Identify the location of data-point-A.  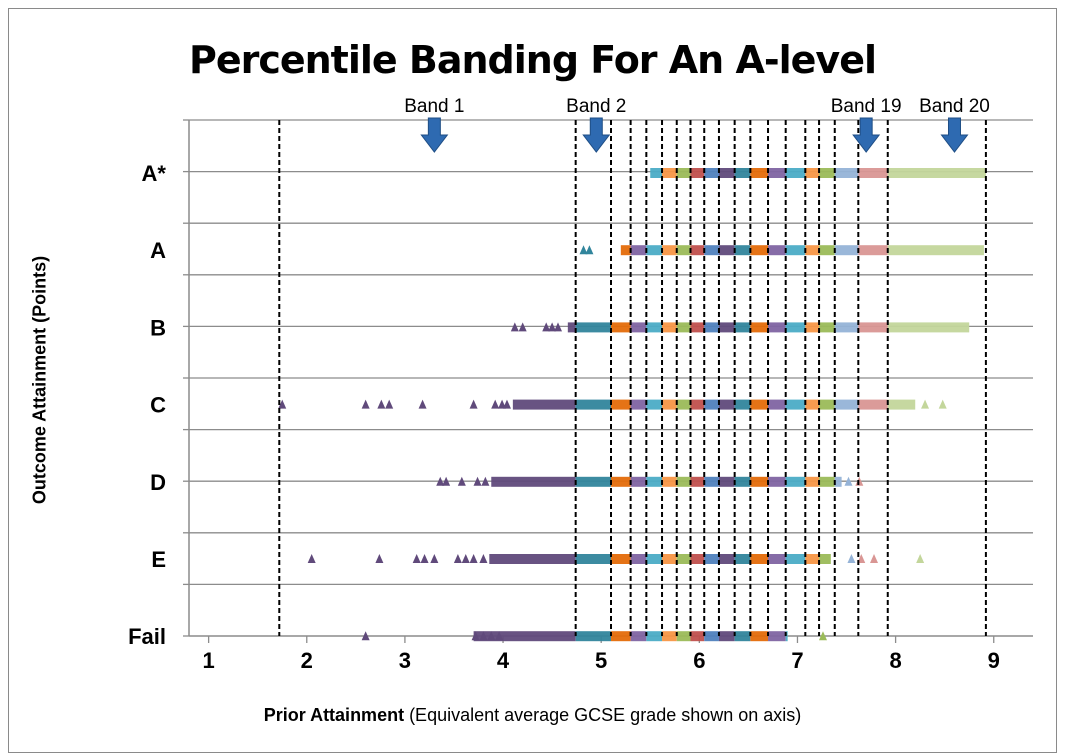
(583, 250).